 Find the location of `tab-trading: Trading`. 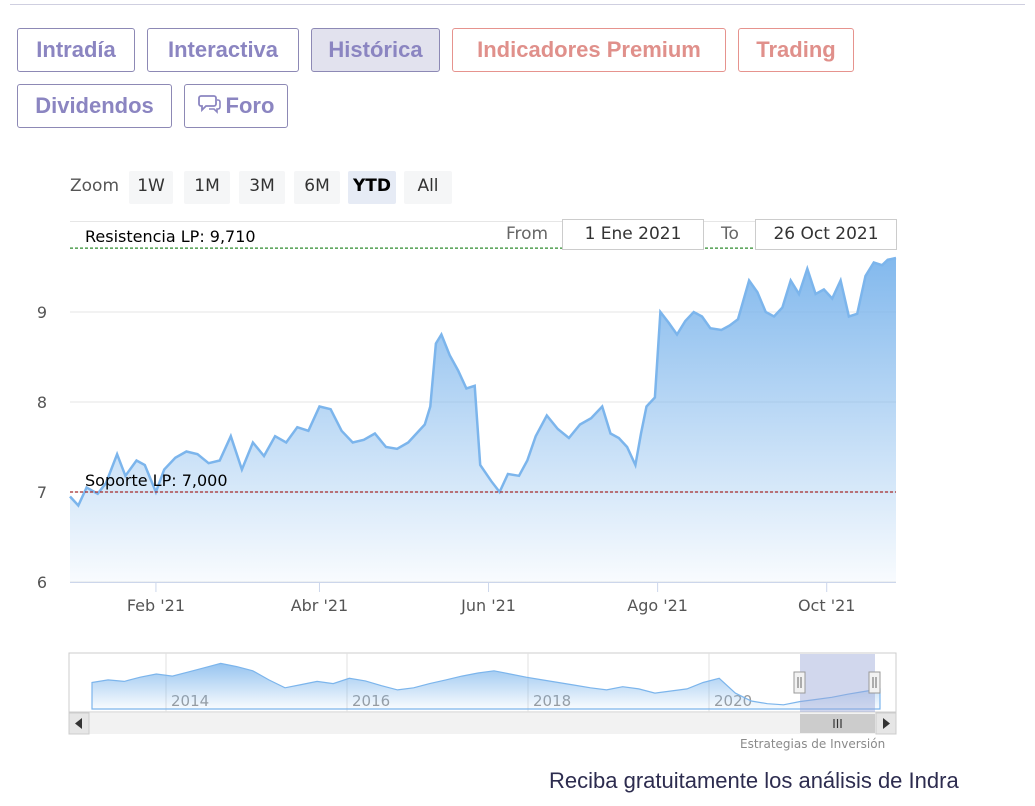

tab-trading: Trading is located at coordinates (796, 50).